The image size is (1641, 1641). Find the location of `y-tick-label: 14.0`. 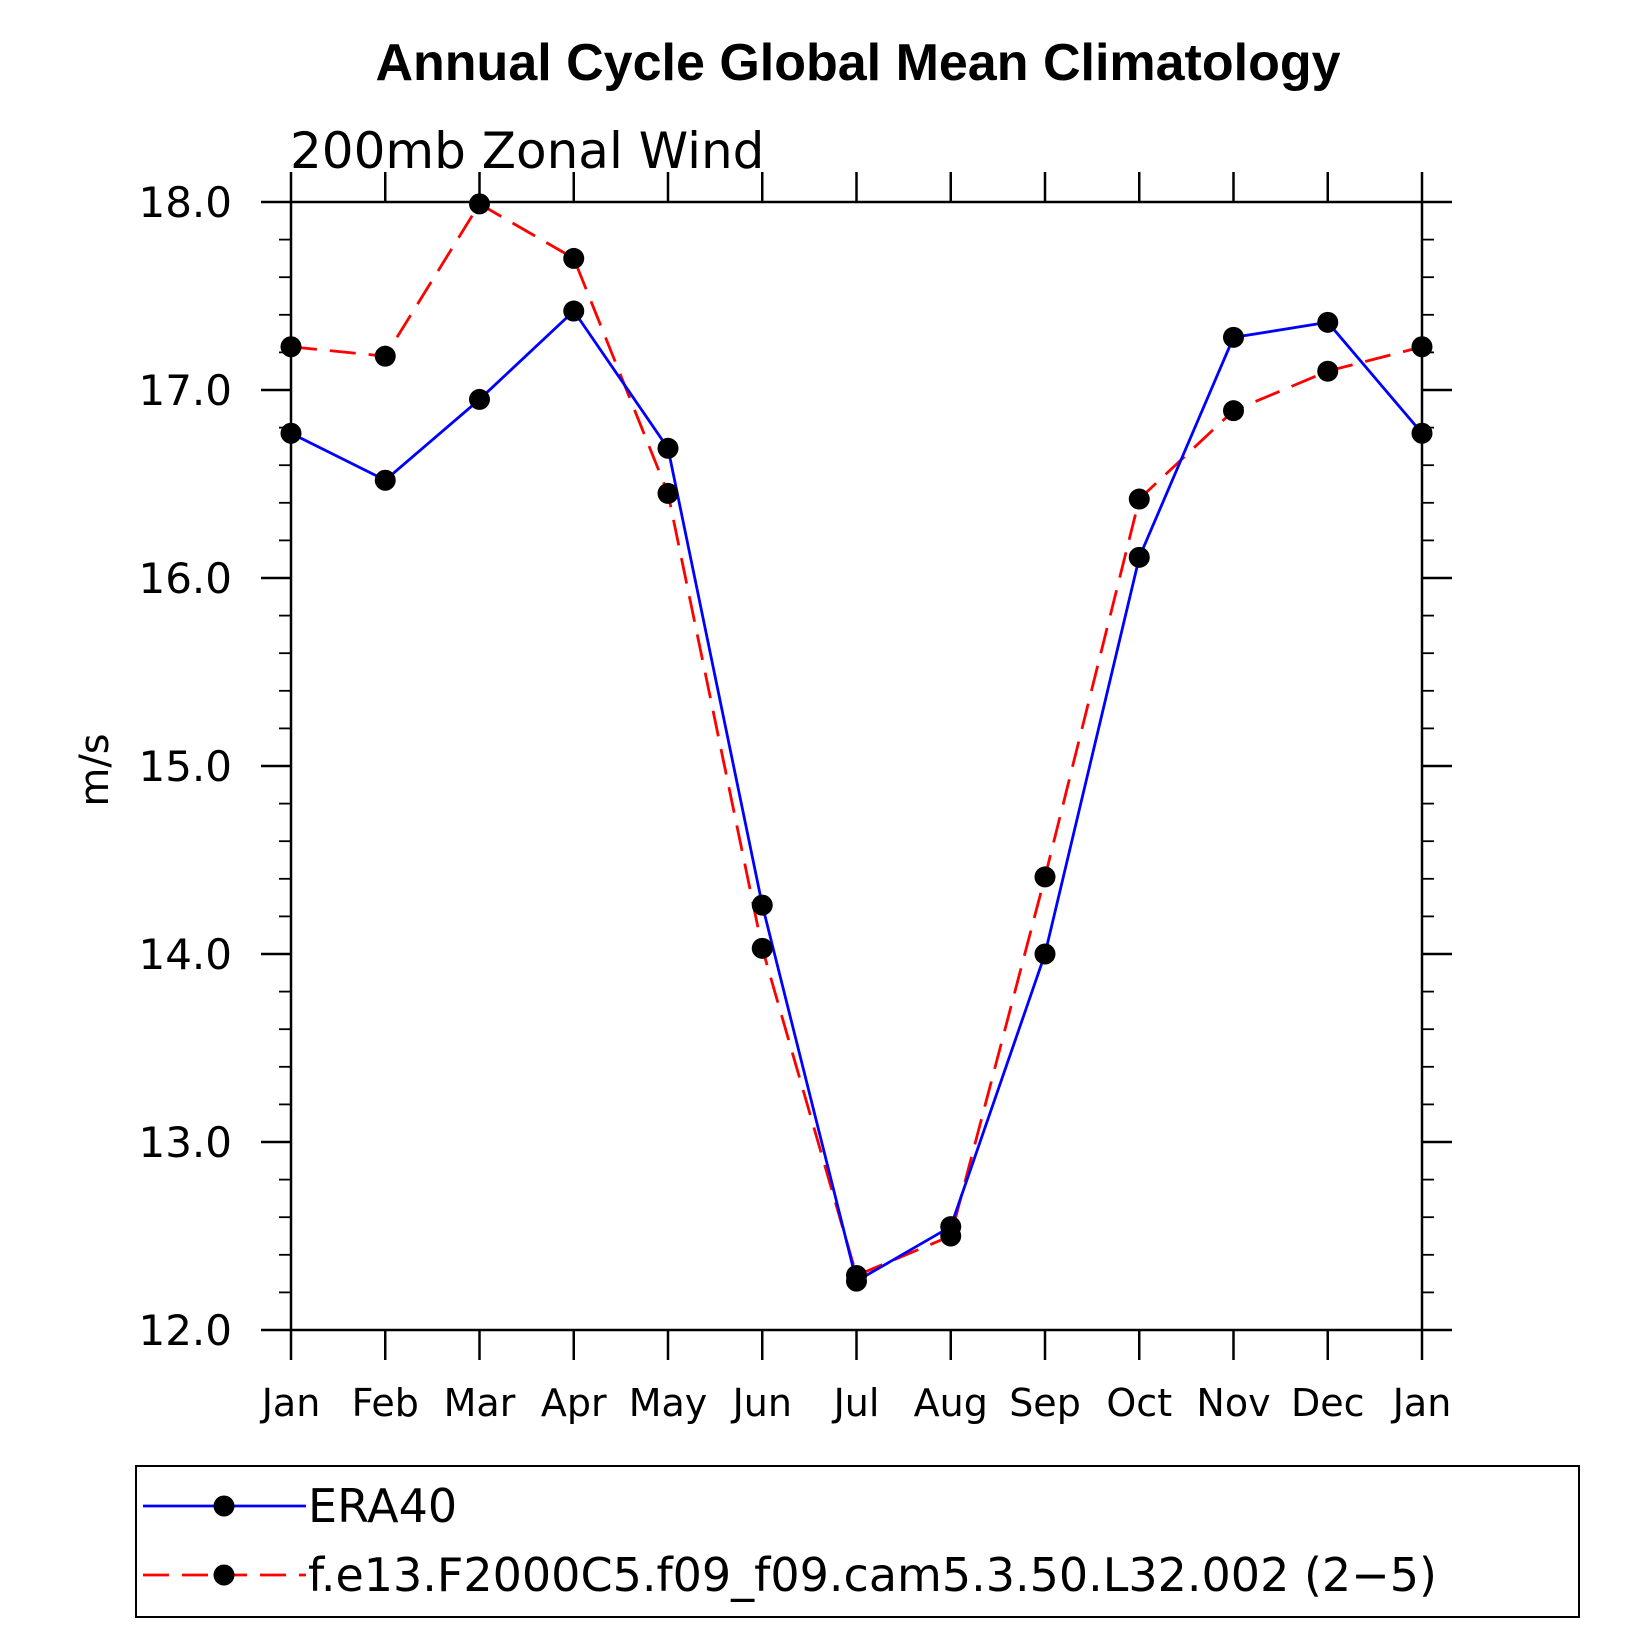

y-tick-label: 14.0 is located at coordinates (185, 954).